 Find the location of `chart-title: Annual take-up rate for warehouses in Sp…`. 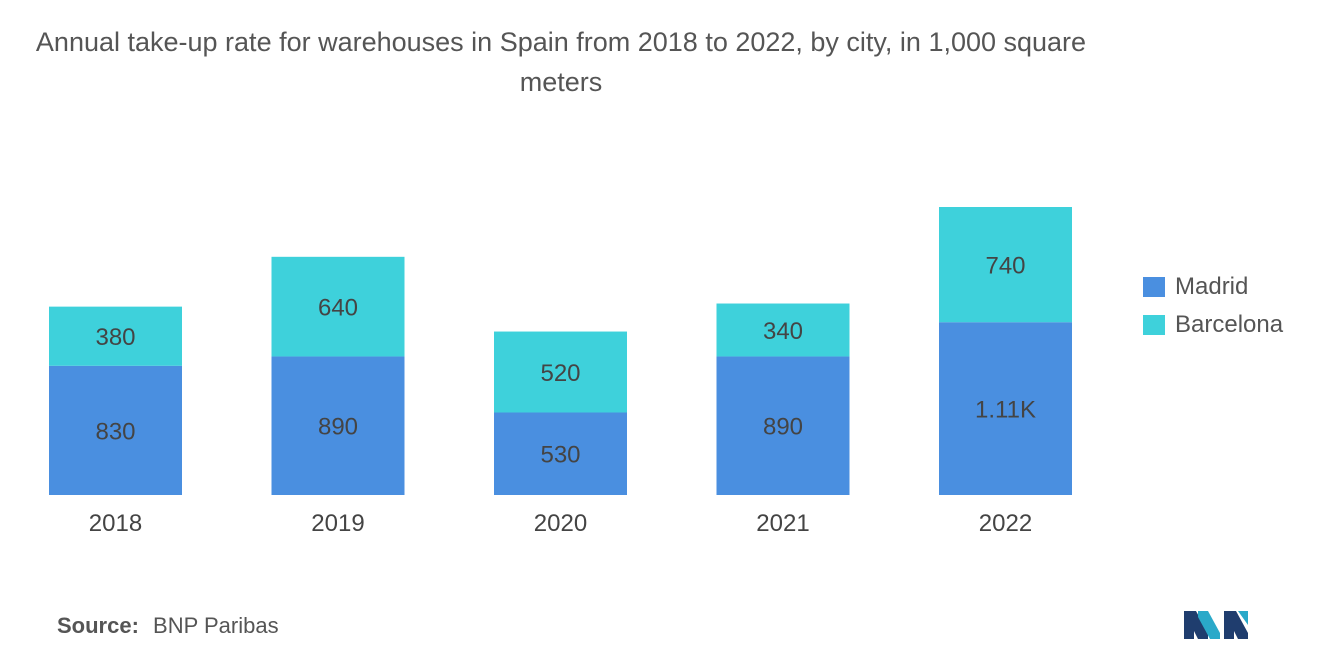

chart-title: Annual take-up rate for warehouses in Sp… is located at coordinates (561, 62).